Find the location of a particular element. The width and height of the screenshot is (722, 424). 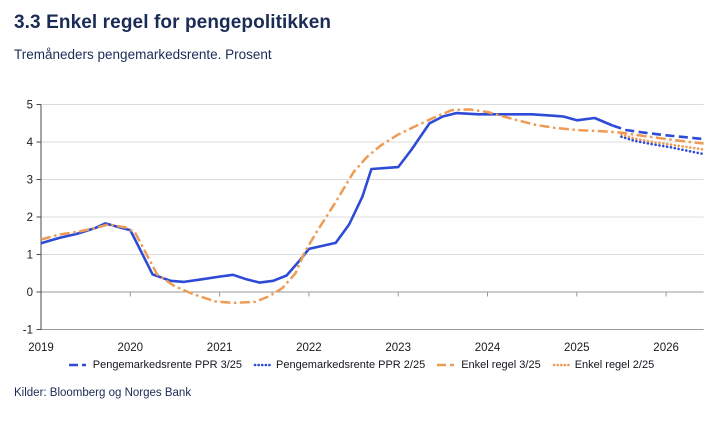

legend-item-pengemarkedsrente-ppr-2-25: Pengemarkedsrente PPR 2/25 is located at coordinates (339, 365).